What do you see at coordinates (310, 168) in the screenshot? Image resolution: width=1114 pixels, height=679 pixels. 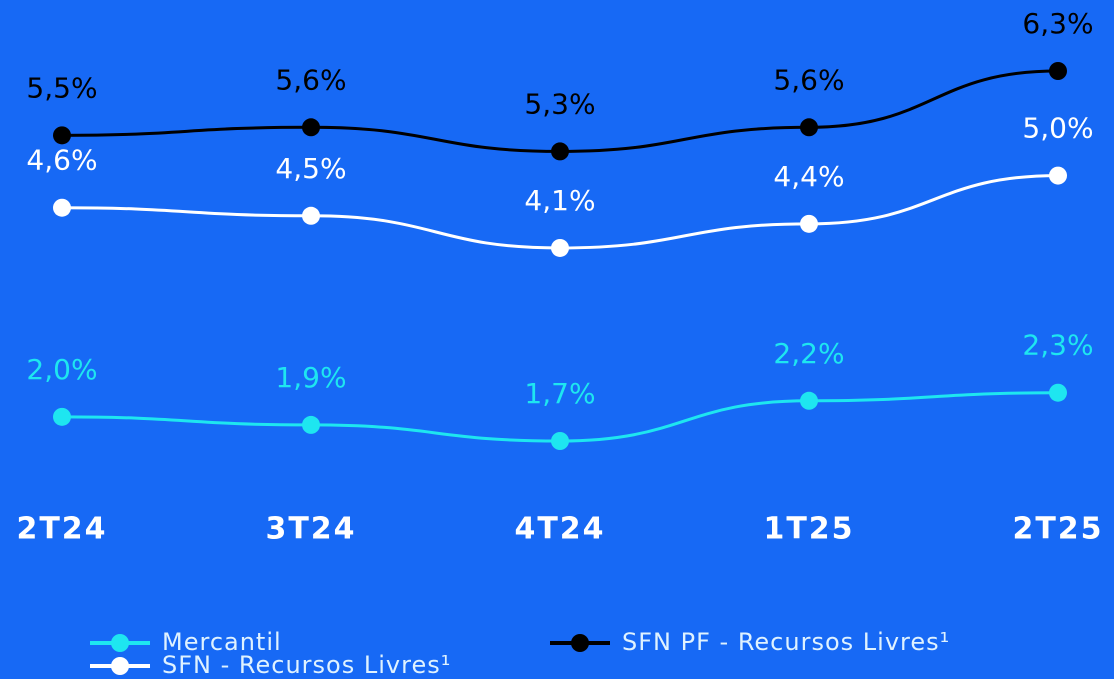 I see `data-label: 4,5%` at bounding box center [310, 168].